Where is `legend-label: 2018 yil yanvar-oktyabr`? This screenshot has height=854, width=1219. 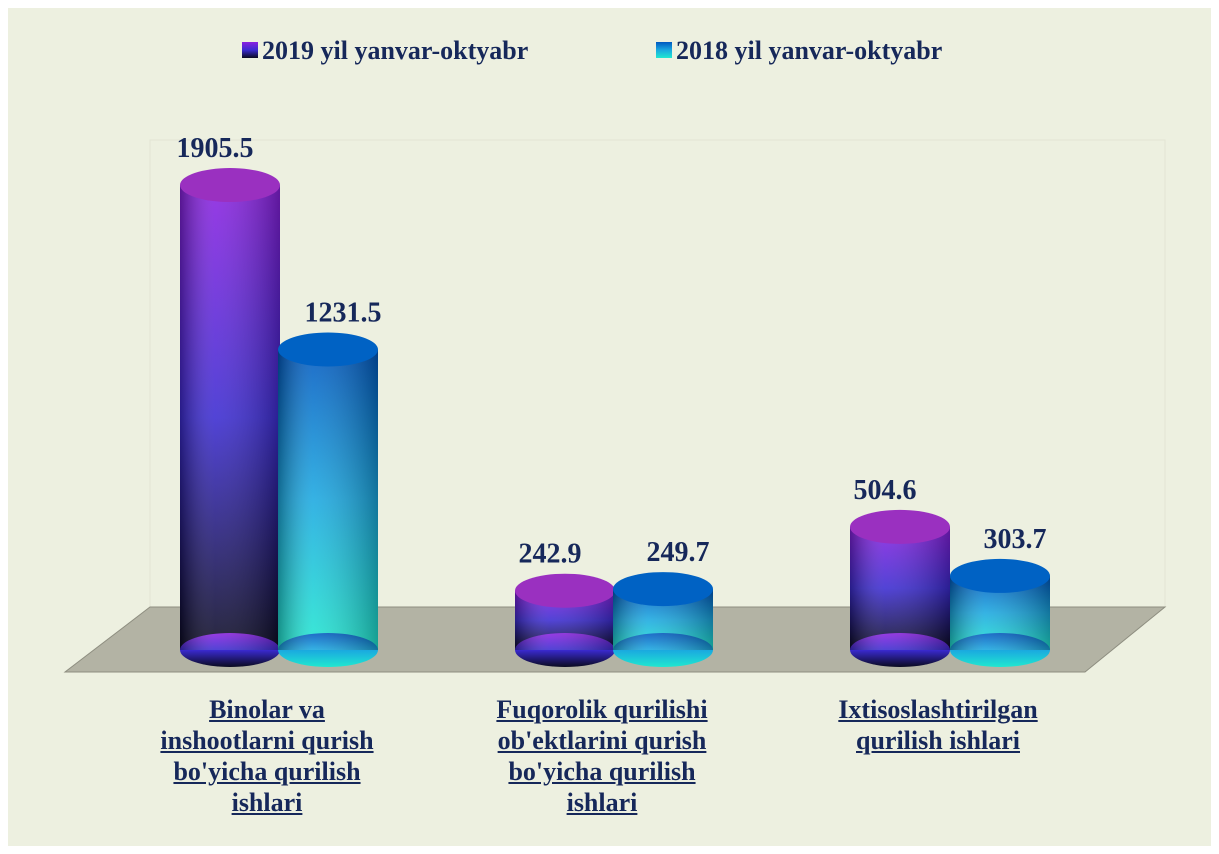 legend-label: 2018 yil yanvar-oktyabr is located at coordinates (809, 50).